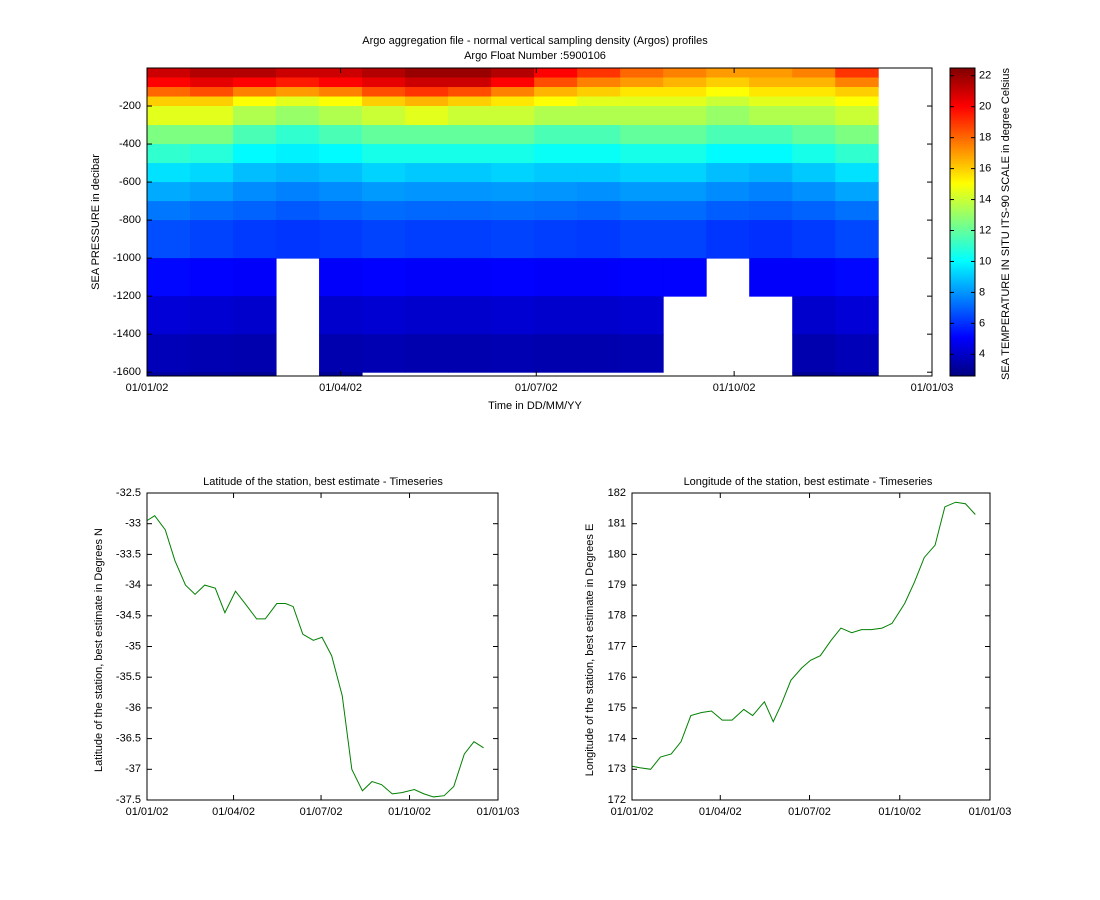 The height and width of the screenshot is (900, 1100). I want to click on x-tick-label: 01/01/02, so click(147, 388).